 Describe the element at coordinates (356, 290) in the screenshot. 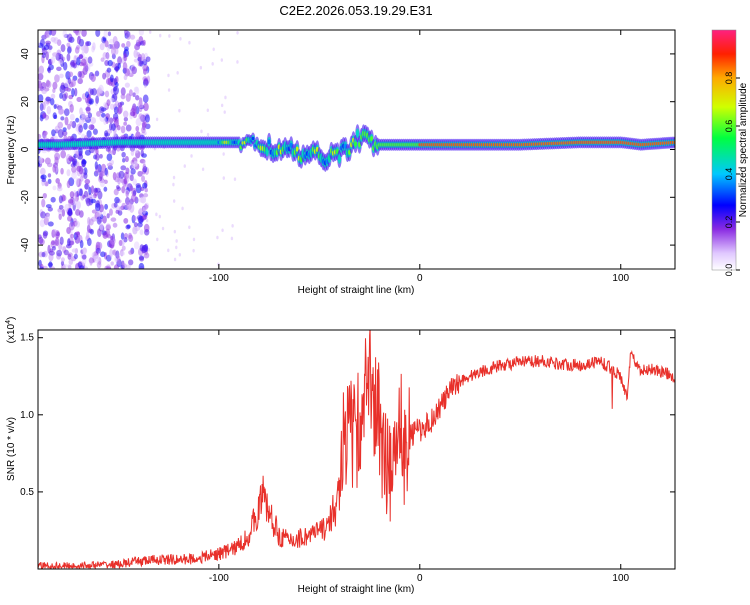

I see `spectrogram-x-label: Height of straight line (km)` at that location.